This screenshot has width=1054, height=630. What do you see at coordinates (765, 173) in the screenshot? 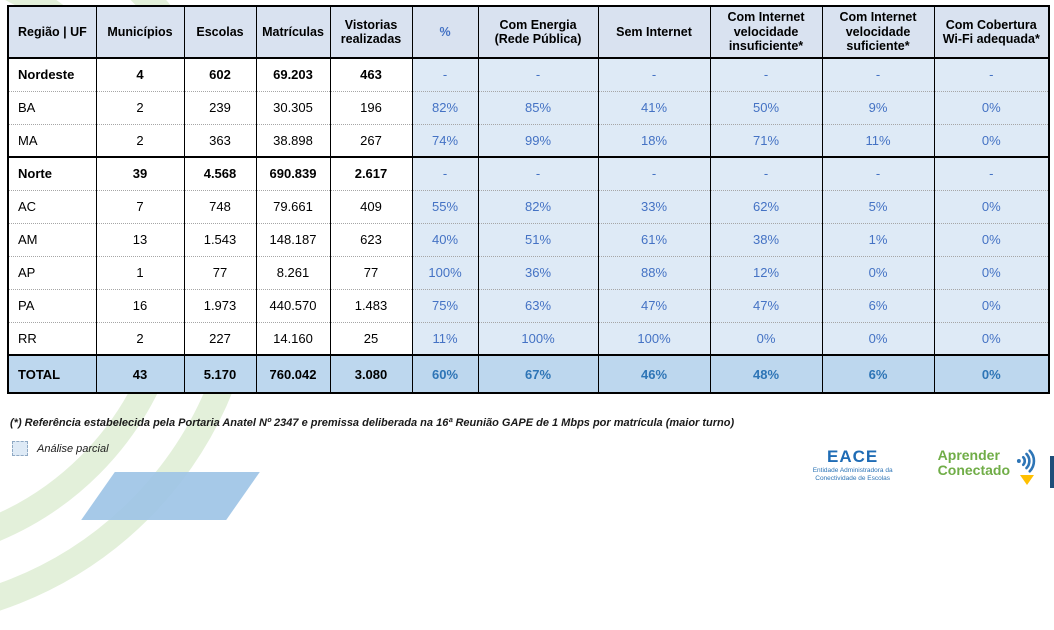
I see `cell-norte-col8: -` at bounding box center [765, 173].